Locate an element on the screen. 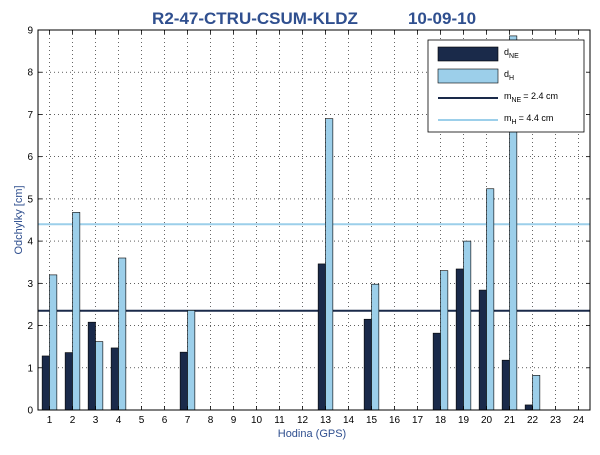  x-axis-title: Hodina (GPS) is located at coordinates (312, 434).